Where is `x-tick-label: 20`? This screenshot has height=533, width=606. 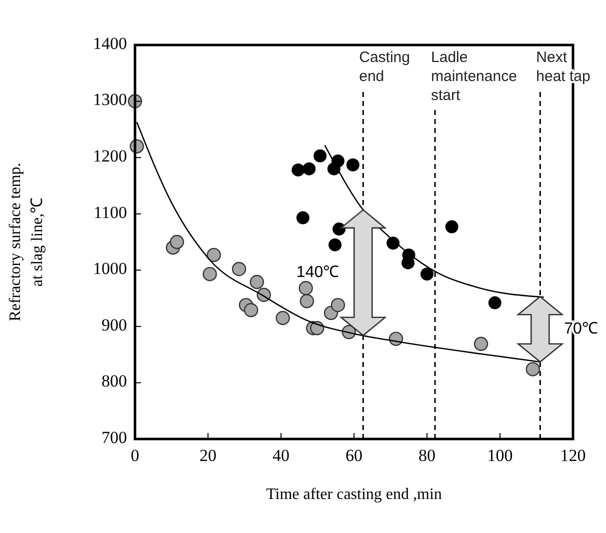 x-tick-label: 20 is located at coordinates (208, 455).